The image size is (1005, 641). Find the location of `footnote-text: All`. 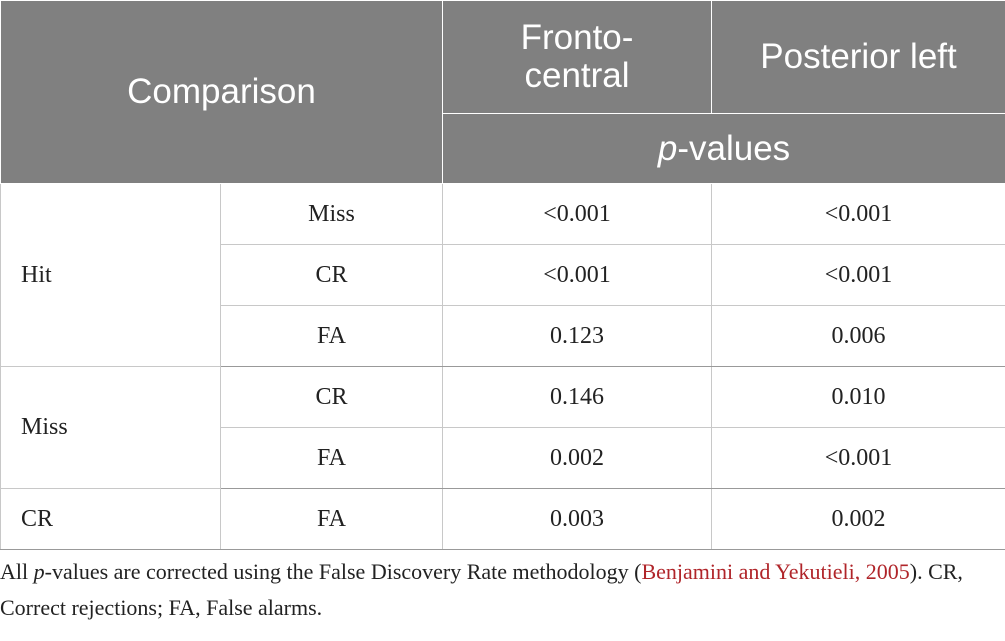

footnote-text: All is located at coordinates (17, 571).